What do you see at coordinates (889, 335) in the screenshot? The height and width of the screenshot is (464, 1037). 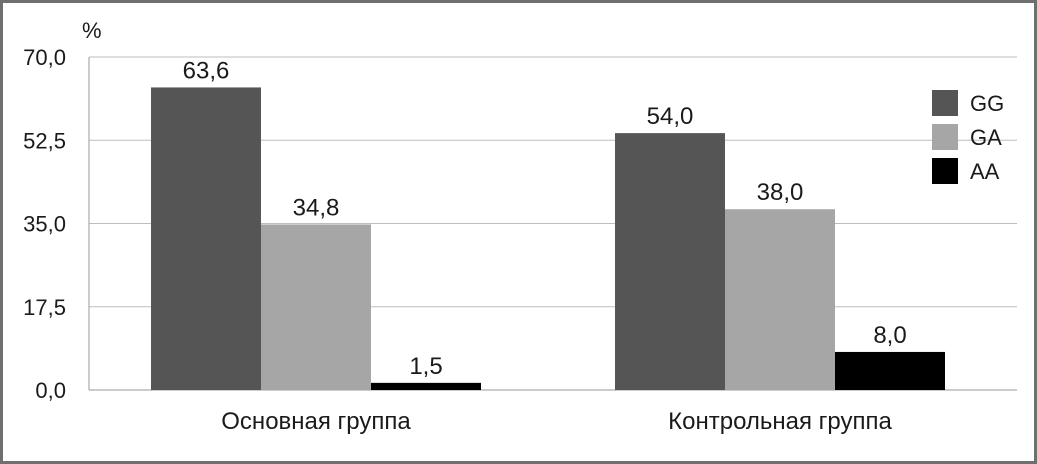 I see `data-label: 8,0` at bounding box center [889, 335].